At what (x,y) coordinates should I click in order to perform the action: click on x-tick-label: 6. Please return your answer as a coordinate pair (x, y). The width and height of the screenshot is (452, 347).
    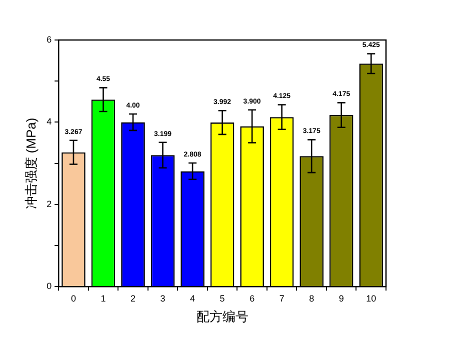
    Looking at the image, I should click on (252, 298).